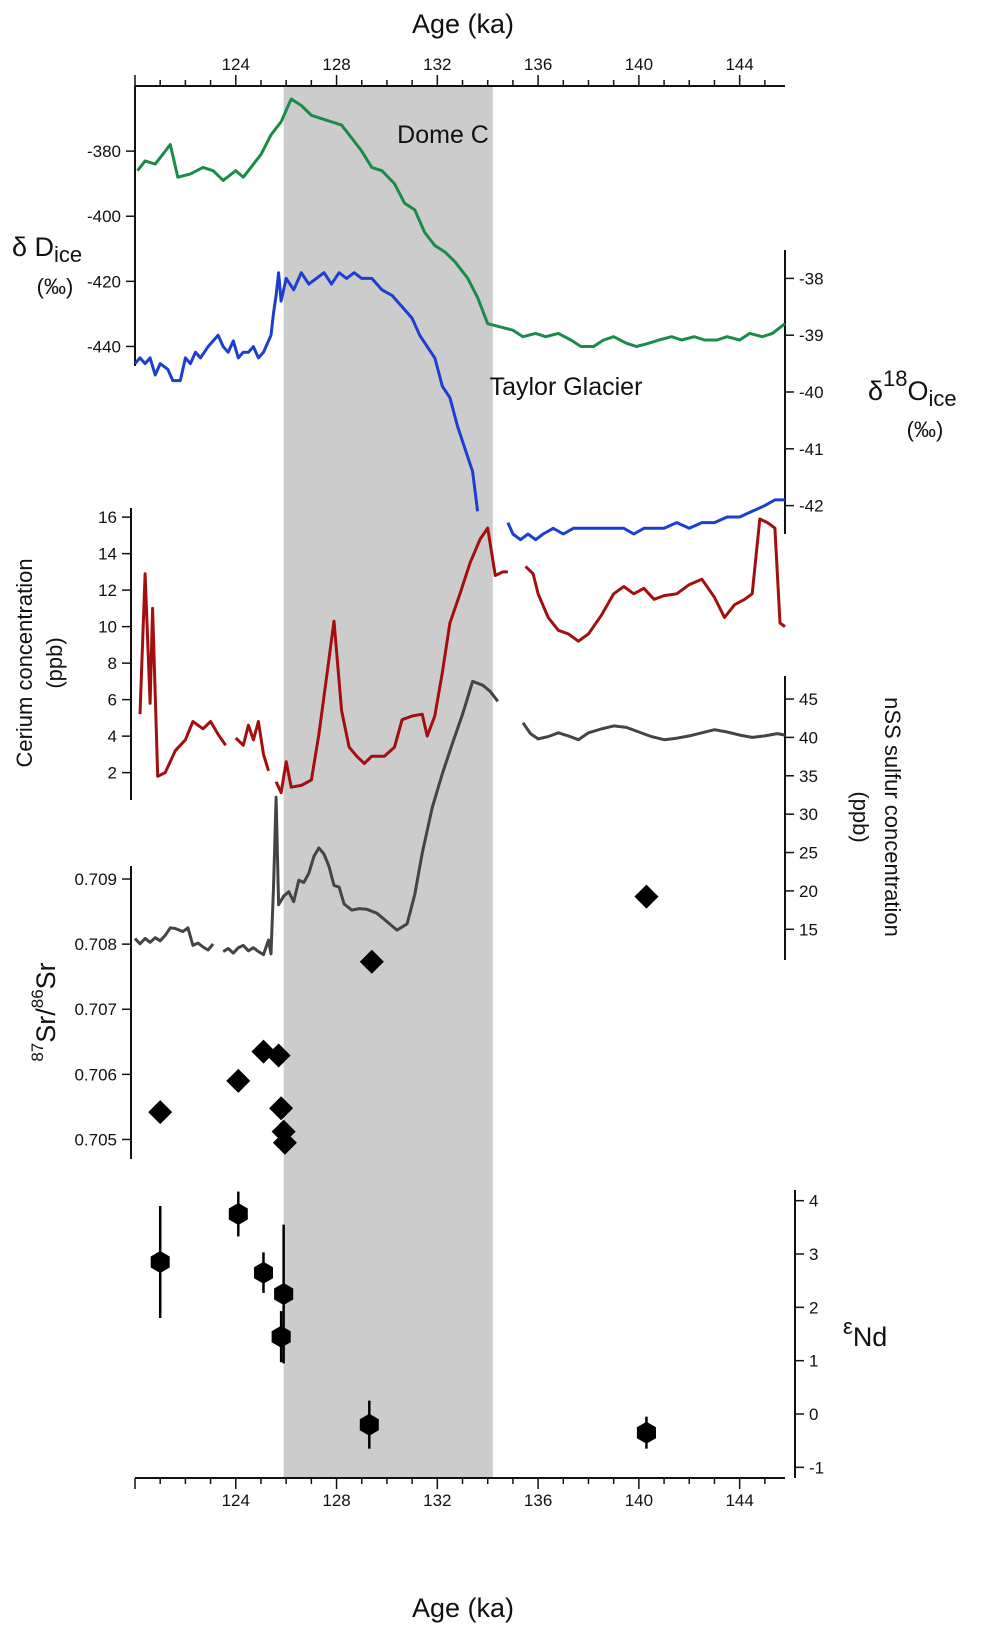 This screenshot has width=981, height=1627. Describe the element at coordinates (811, 449) in the screenshot. I see `d18O-tick-label: -41` at that location.